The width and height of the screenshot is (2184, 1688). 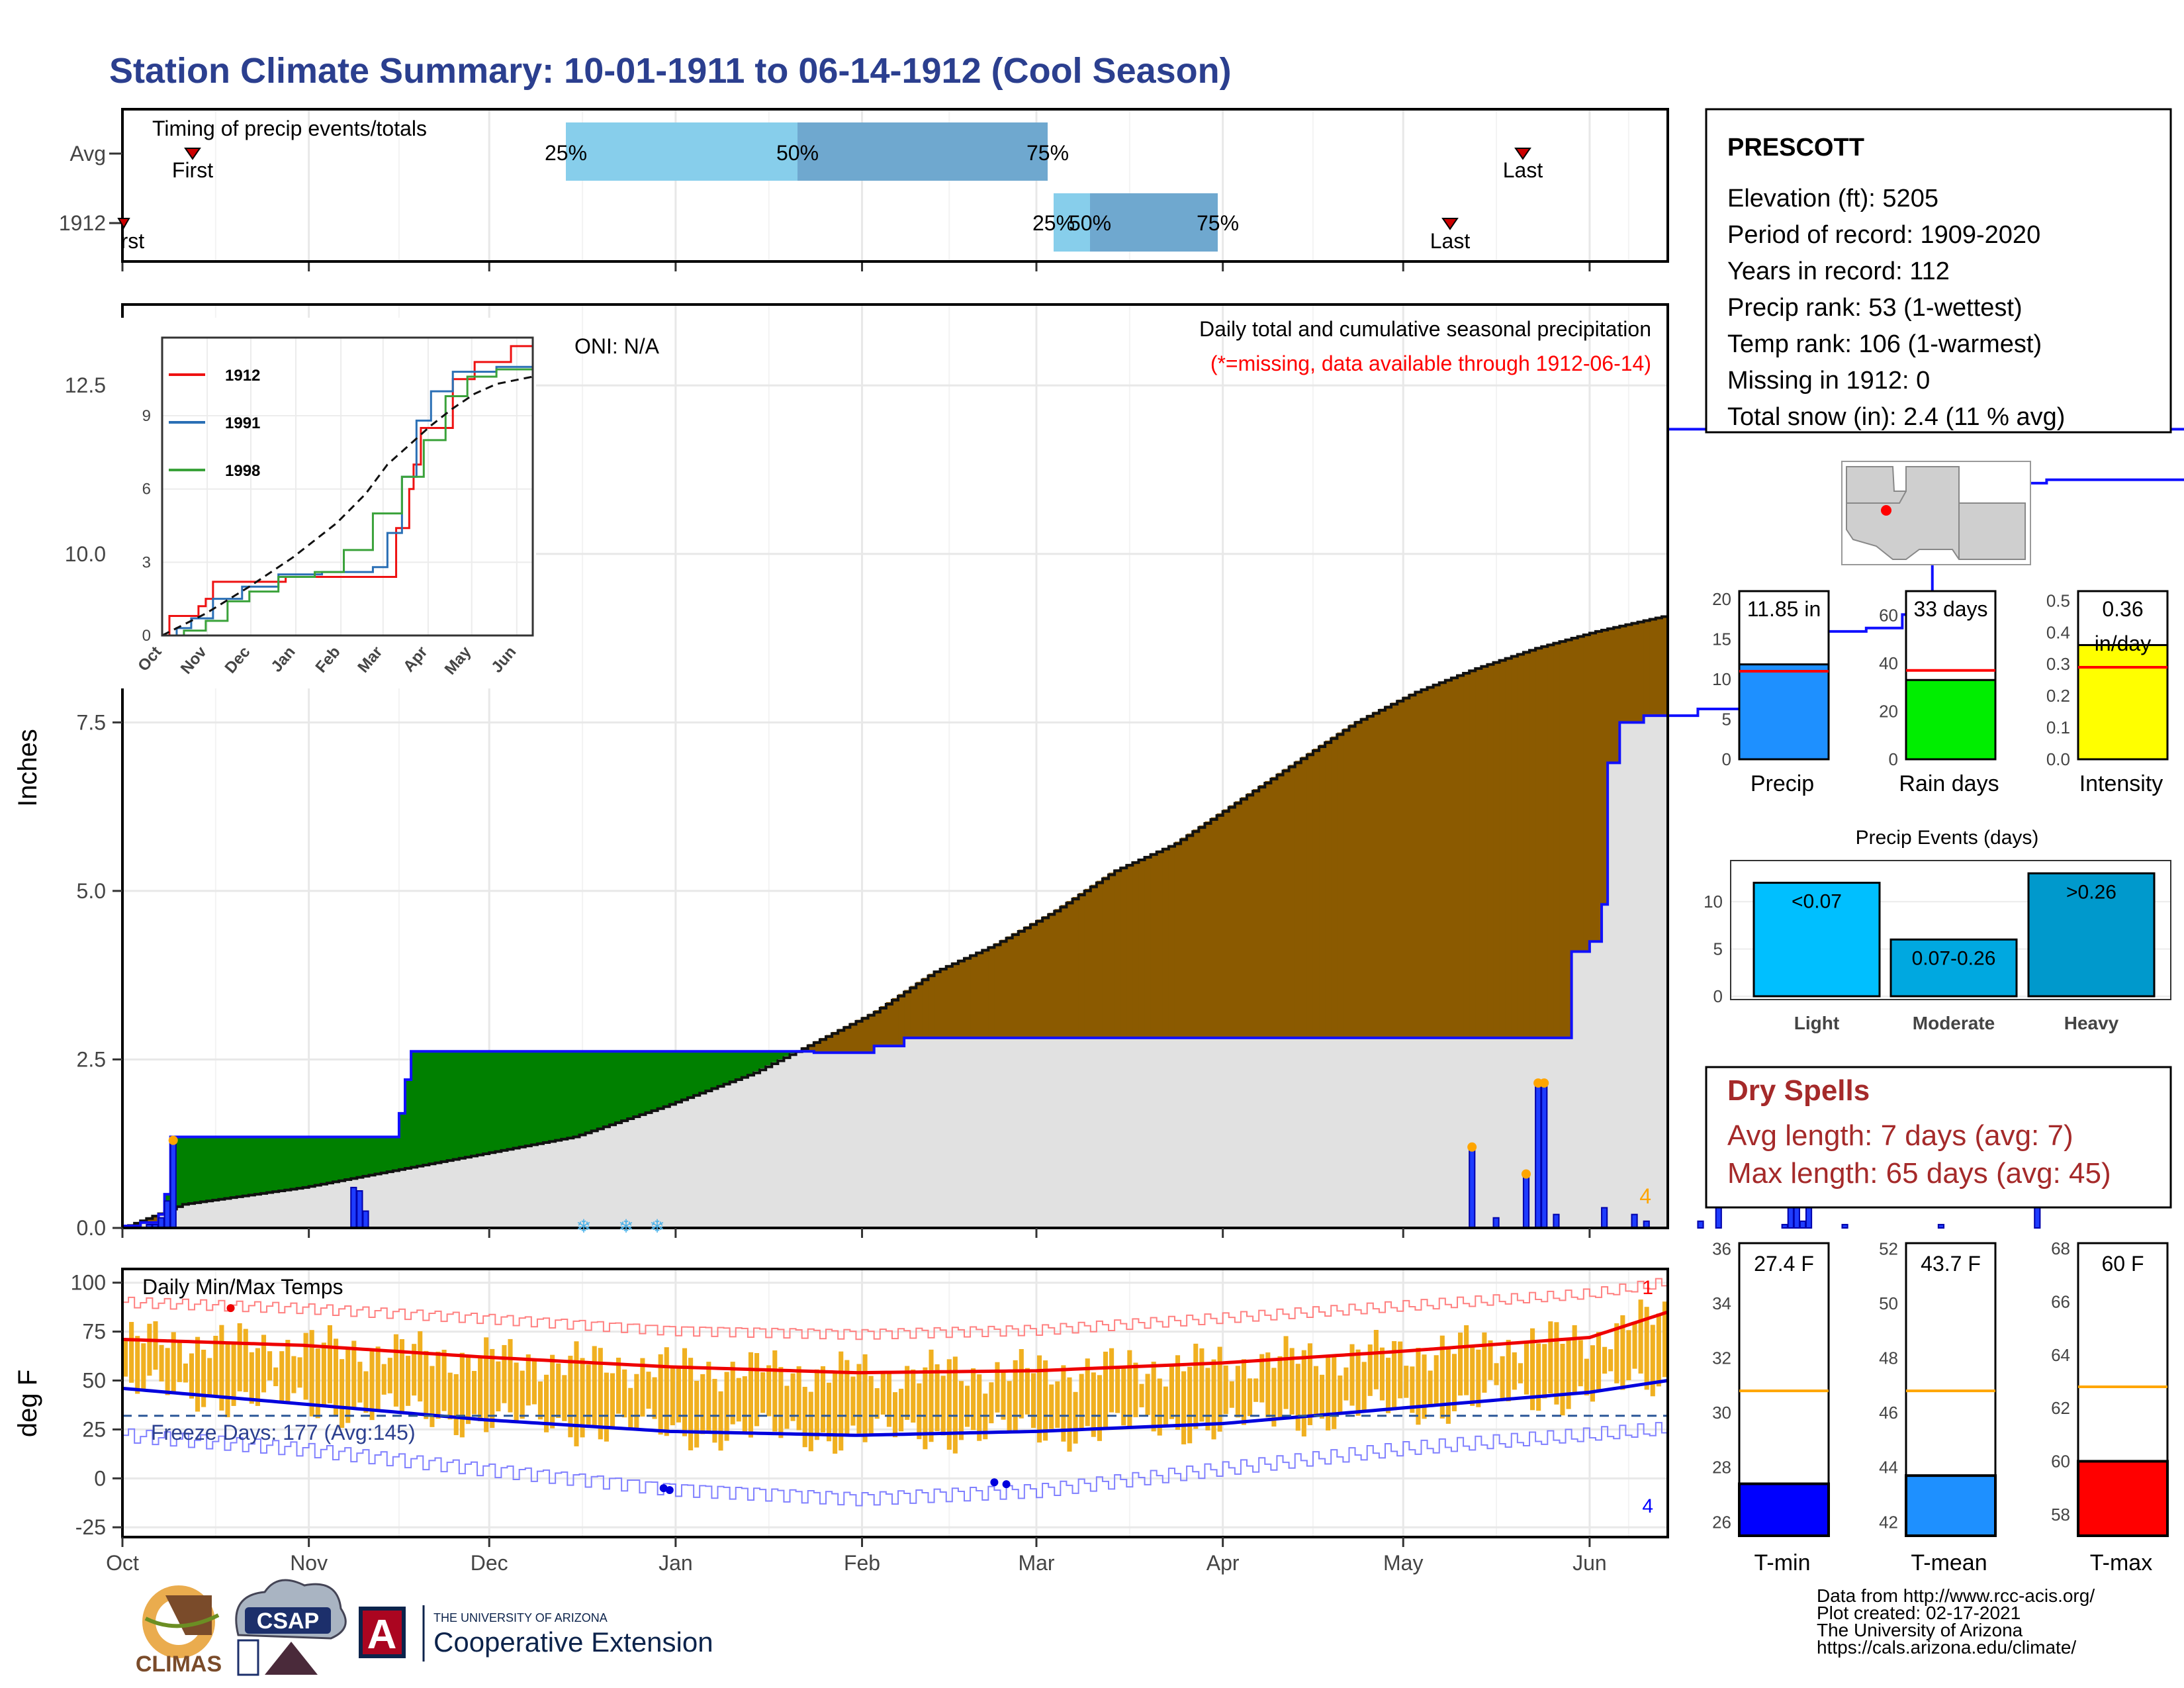 I want to click on temp-bar-fill, so click(x=1951, y=1506).